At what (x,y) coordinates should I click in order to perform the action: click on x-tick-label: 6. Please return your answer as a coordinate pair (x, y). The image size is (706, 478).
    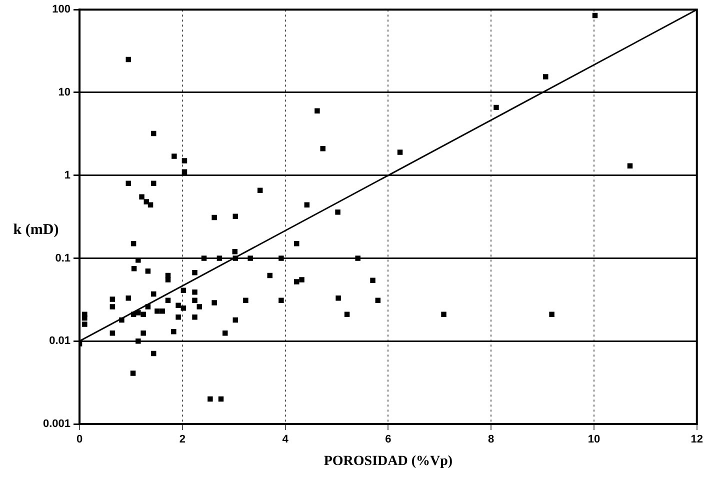
    Looking at the image, I should click on (388, 440).